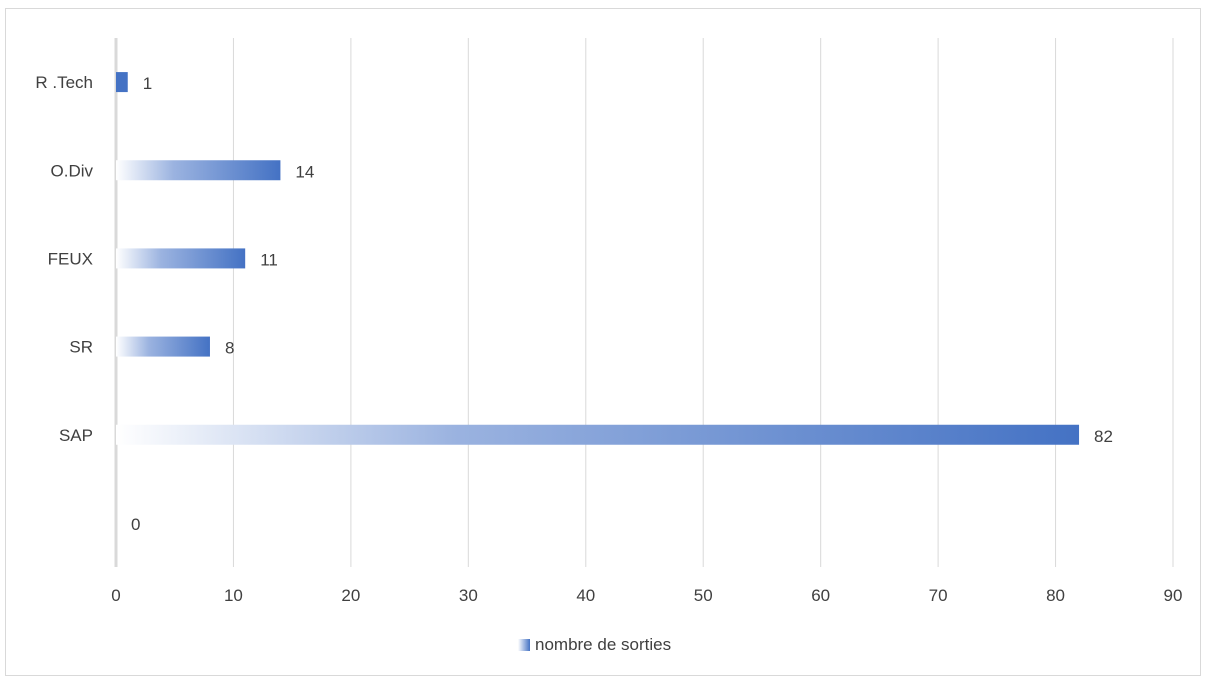 The height and width of the screenshot is (684, 1208). I want to click on x-tick-label-40: 40, so click(585, 595).